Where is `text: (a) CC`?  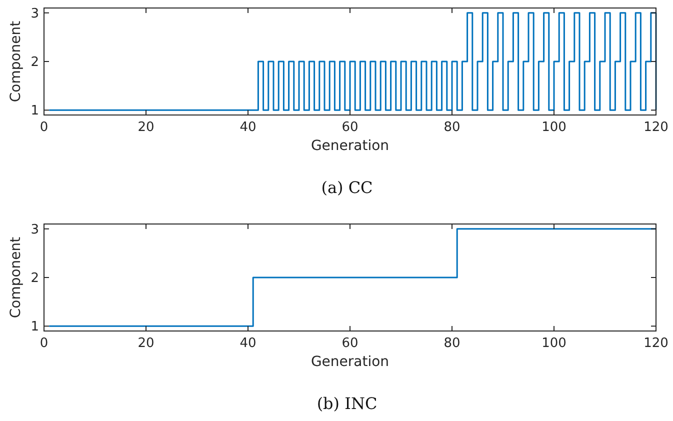 text: (a) CC is located at coordinates (347, 187).